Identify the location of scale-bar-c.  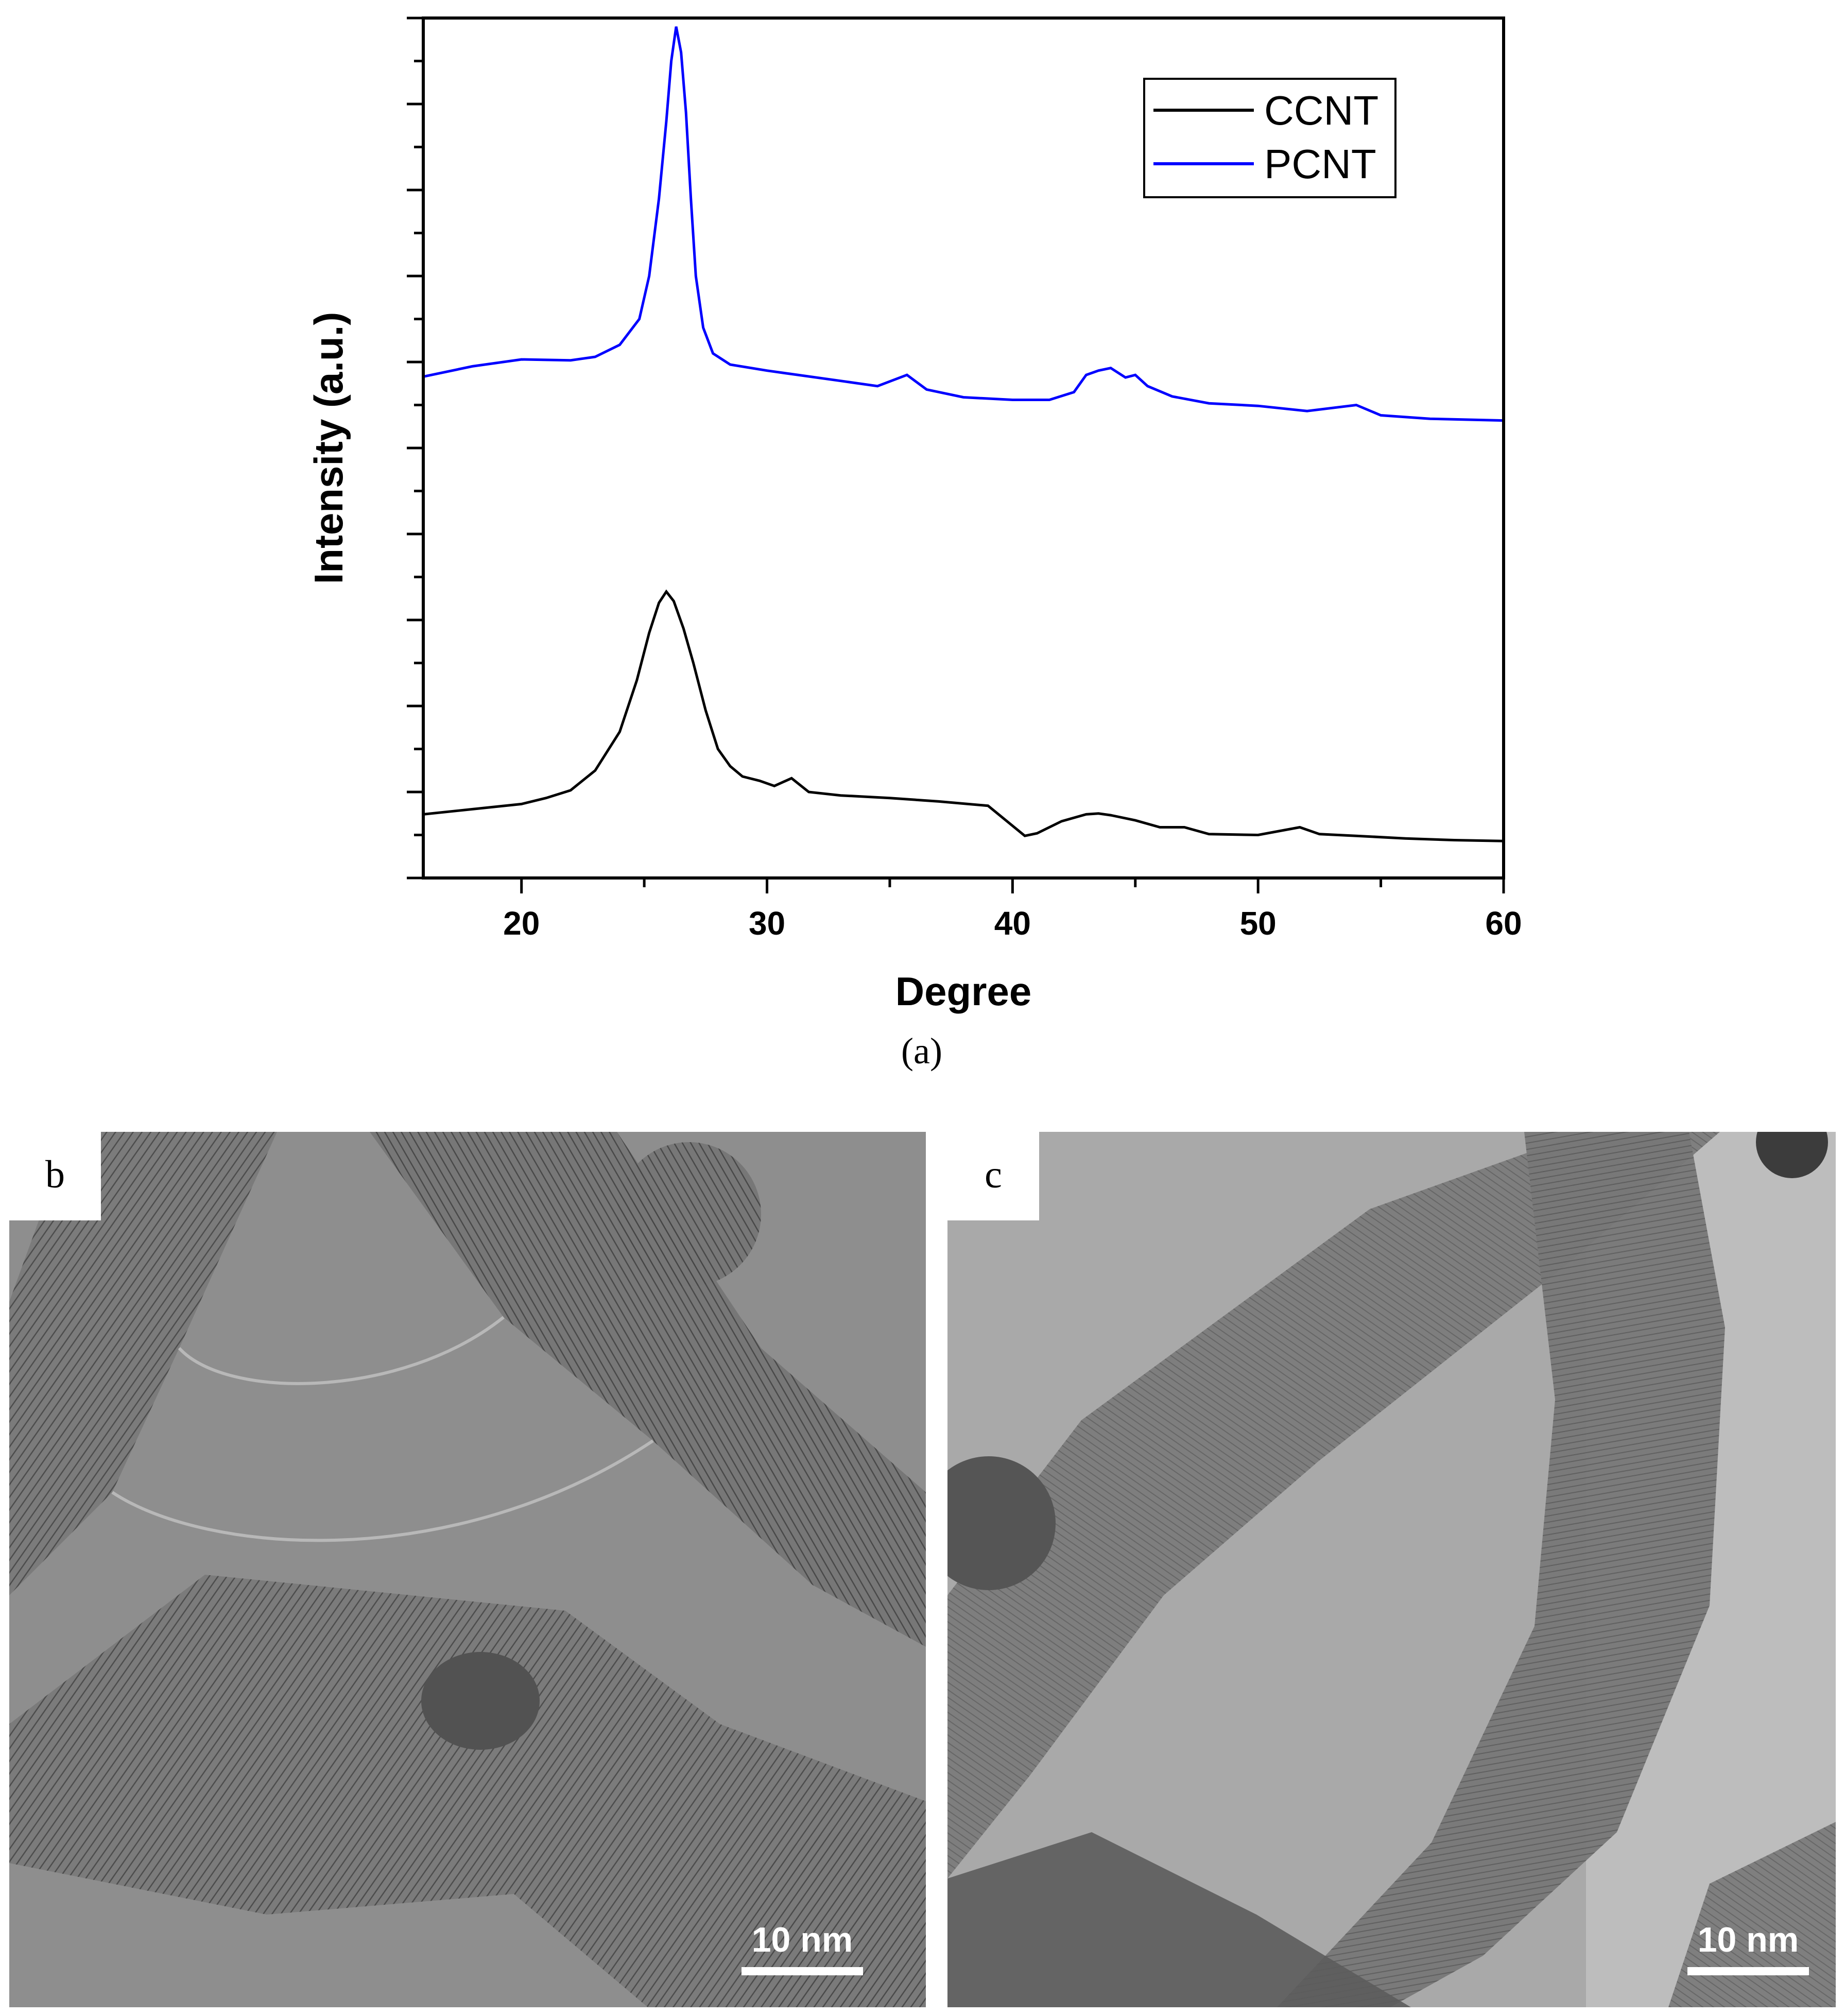
(1748, 1971).